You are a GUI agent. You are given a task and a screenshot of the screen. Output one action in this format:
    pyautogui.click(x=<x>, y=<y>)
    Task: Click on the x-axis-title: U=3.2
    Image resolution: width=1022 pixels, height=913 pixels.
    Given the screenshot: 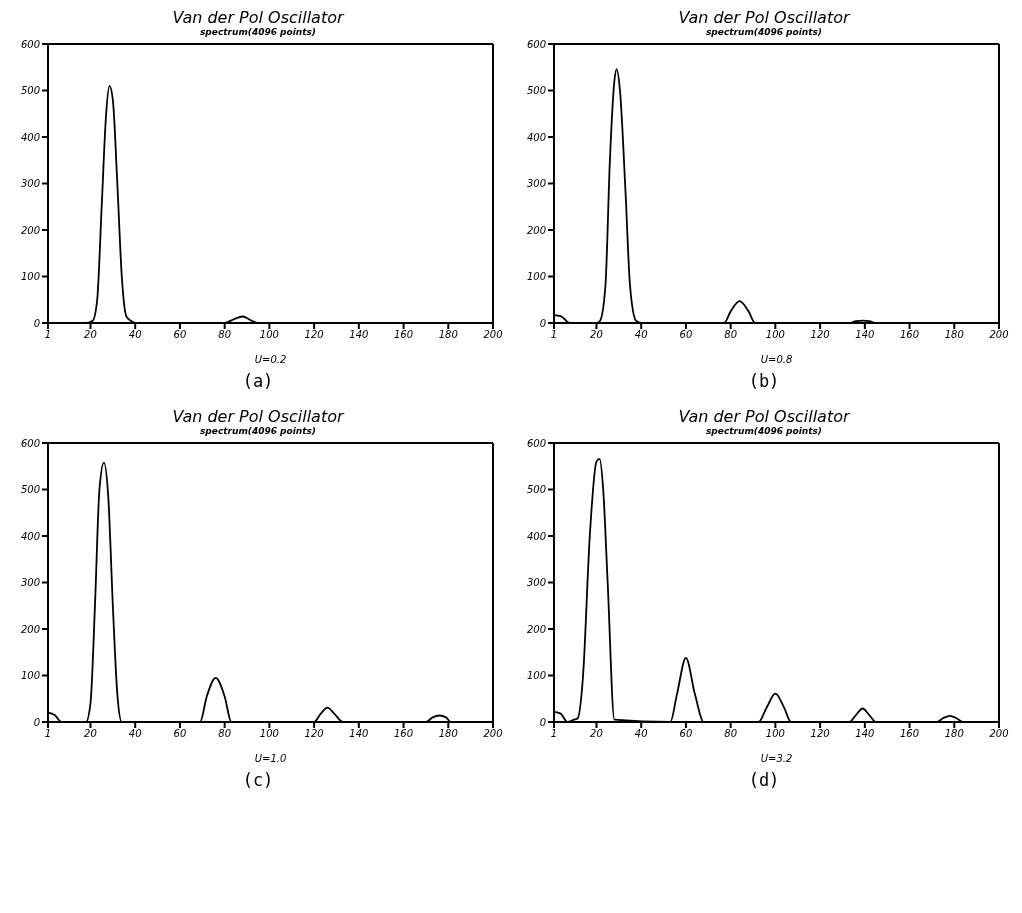 What is the action you would take?
    pyautogui.click(x=776, y=758)
    